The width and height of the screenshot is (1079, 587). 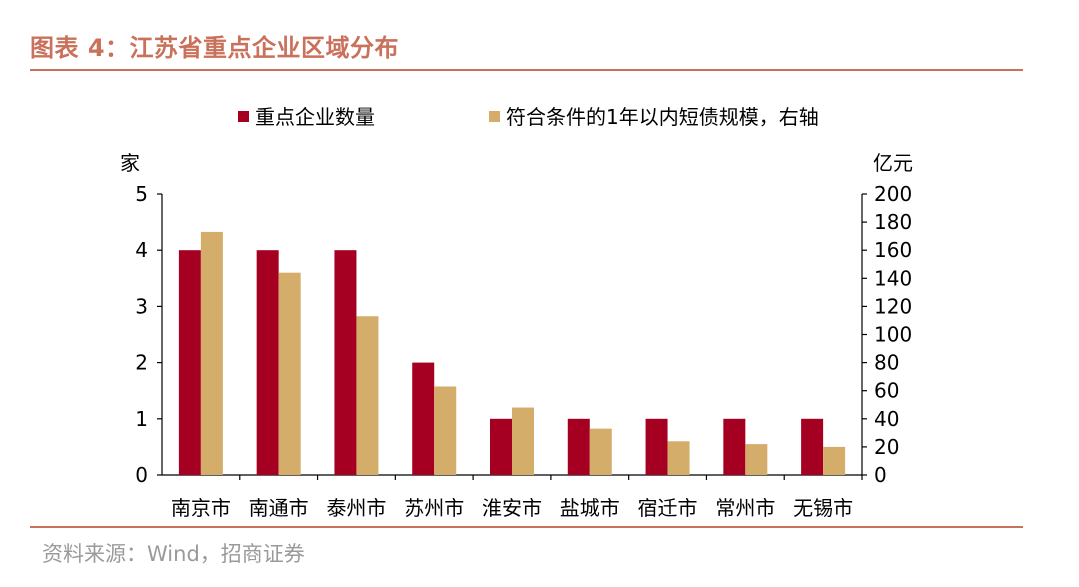 What do you see at coordinates (893, 163) in the screenshot?
I see `right-axis-unit: 亿元` at bounding box center [893, 163].